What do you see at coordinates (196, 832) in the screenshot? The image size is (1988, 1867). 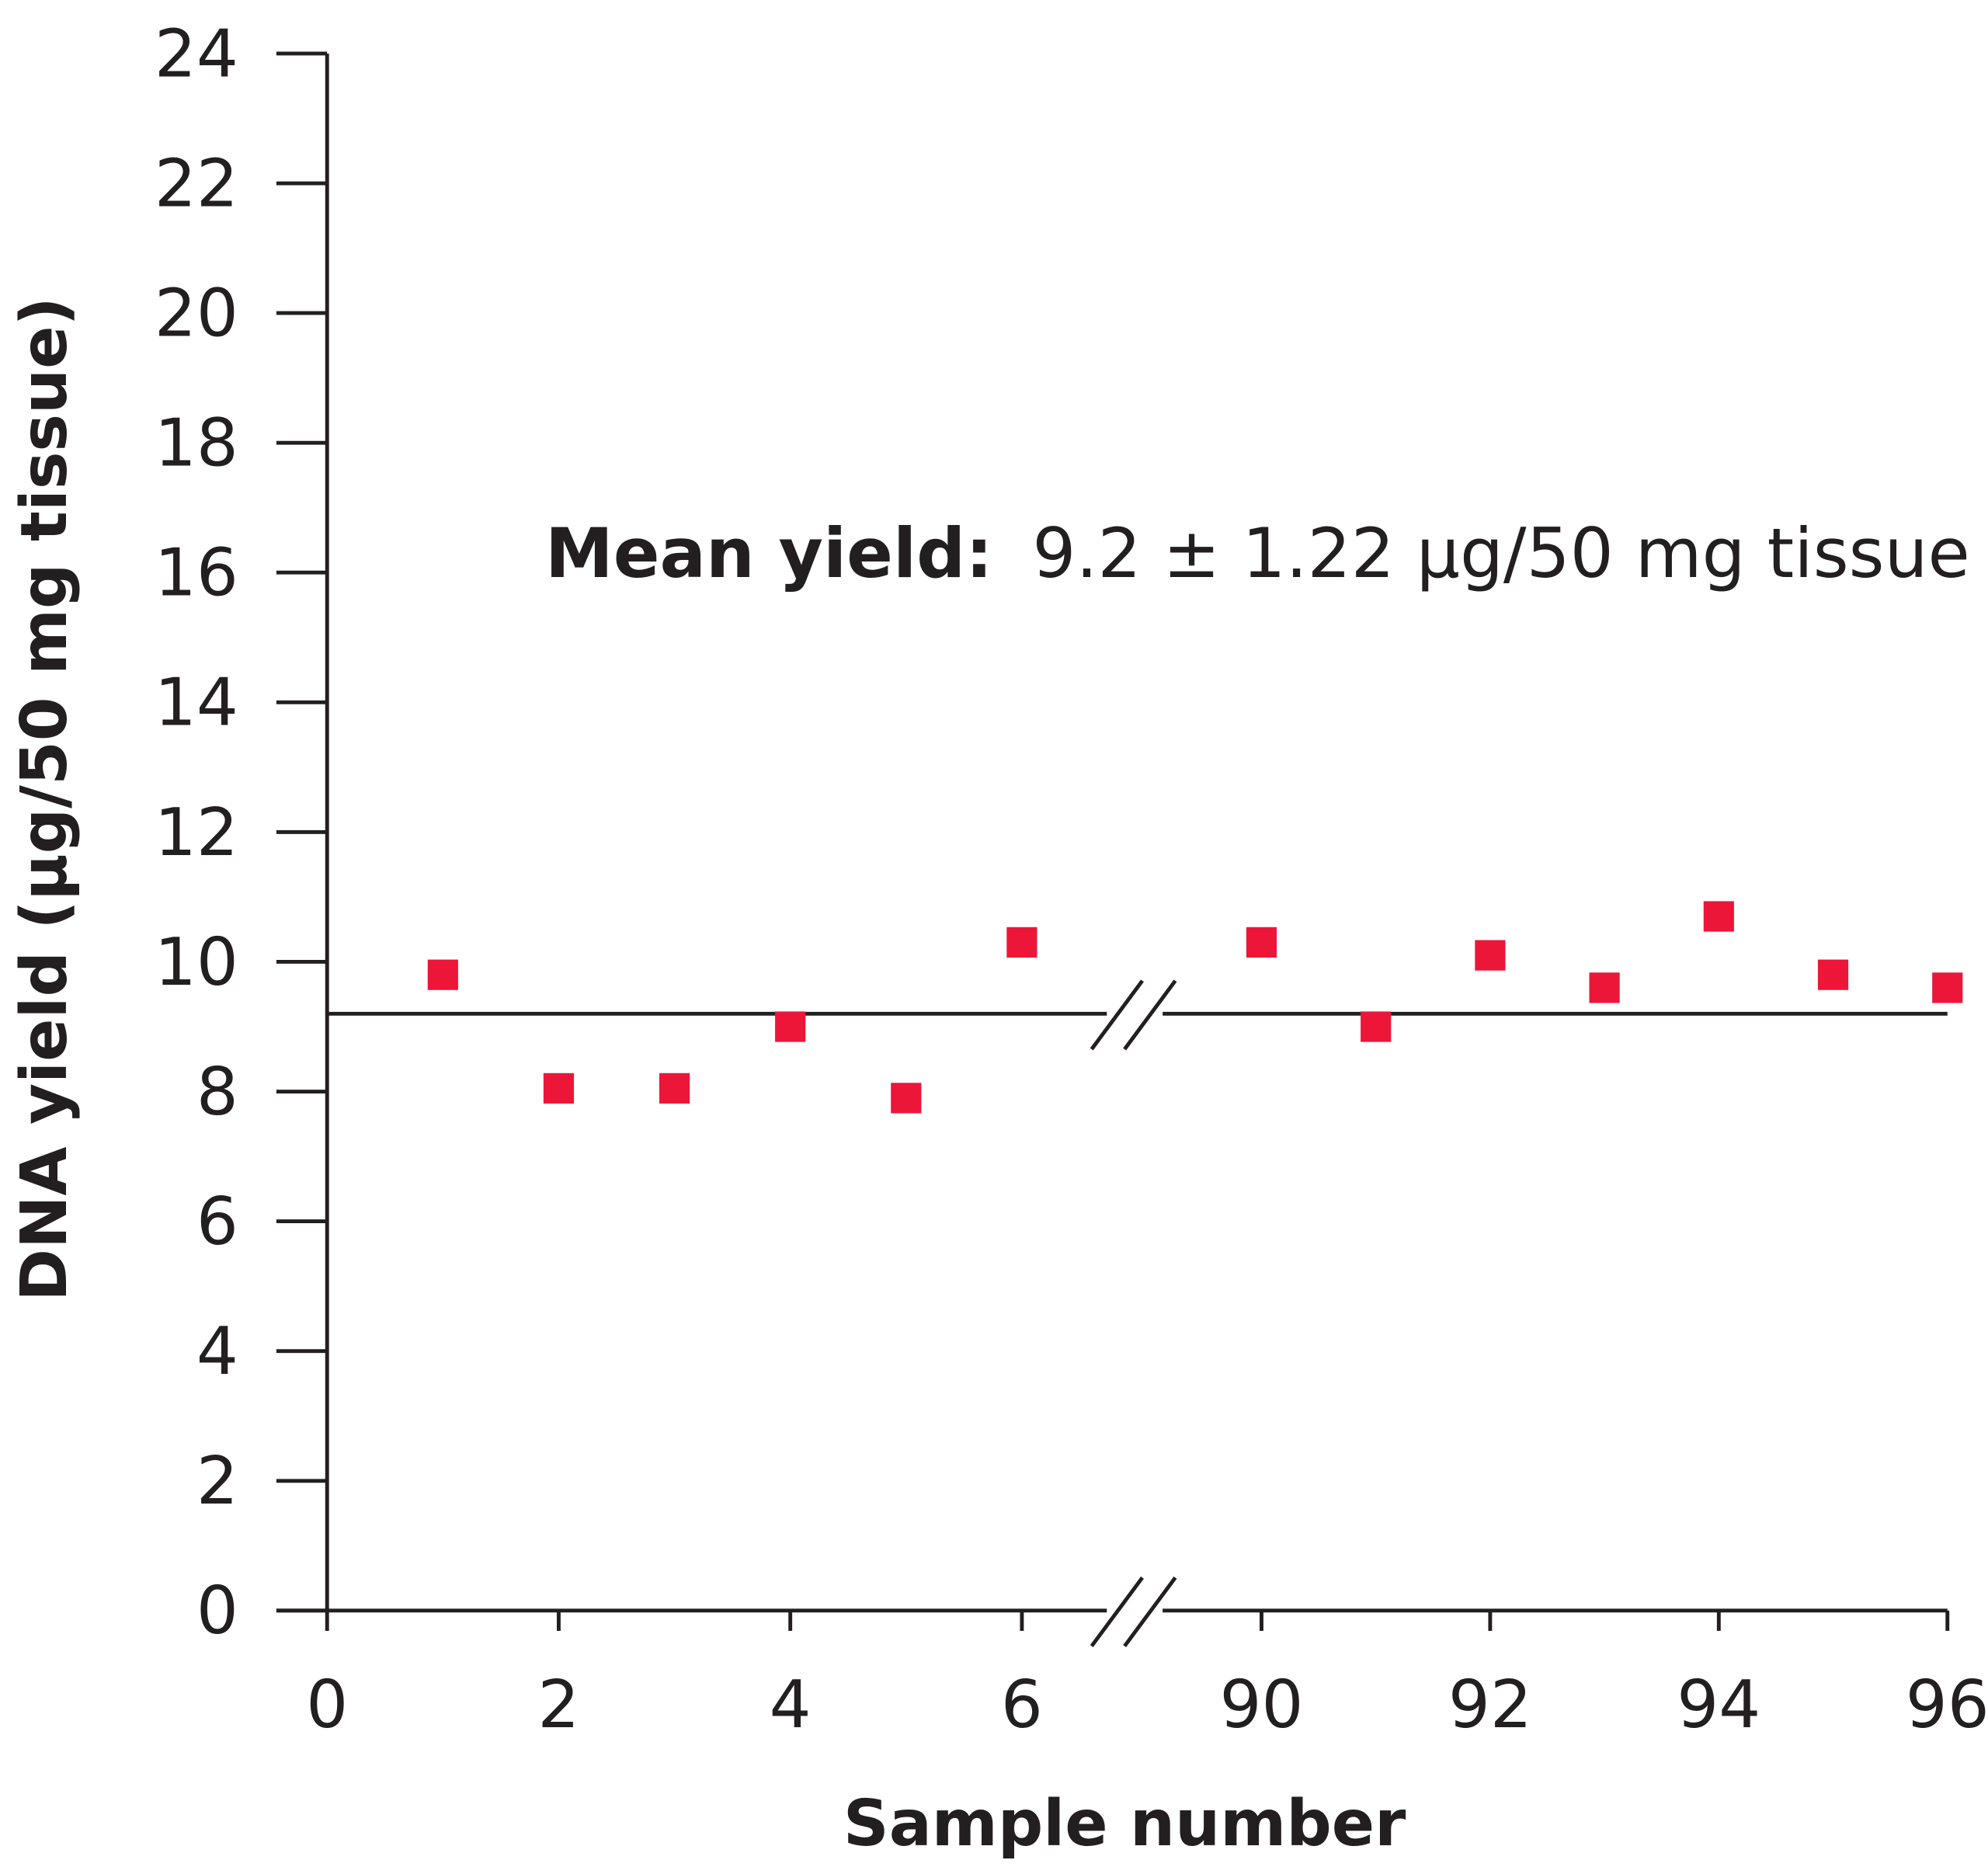 I see `y-tick-label: 12` at bounding box center [196, 832].